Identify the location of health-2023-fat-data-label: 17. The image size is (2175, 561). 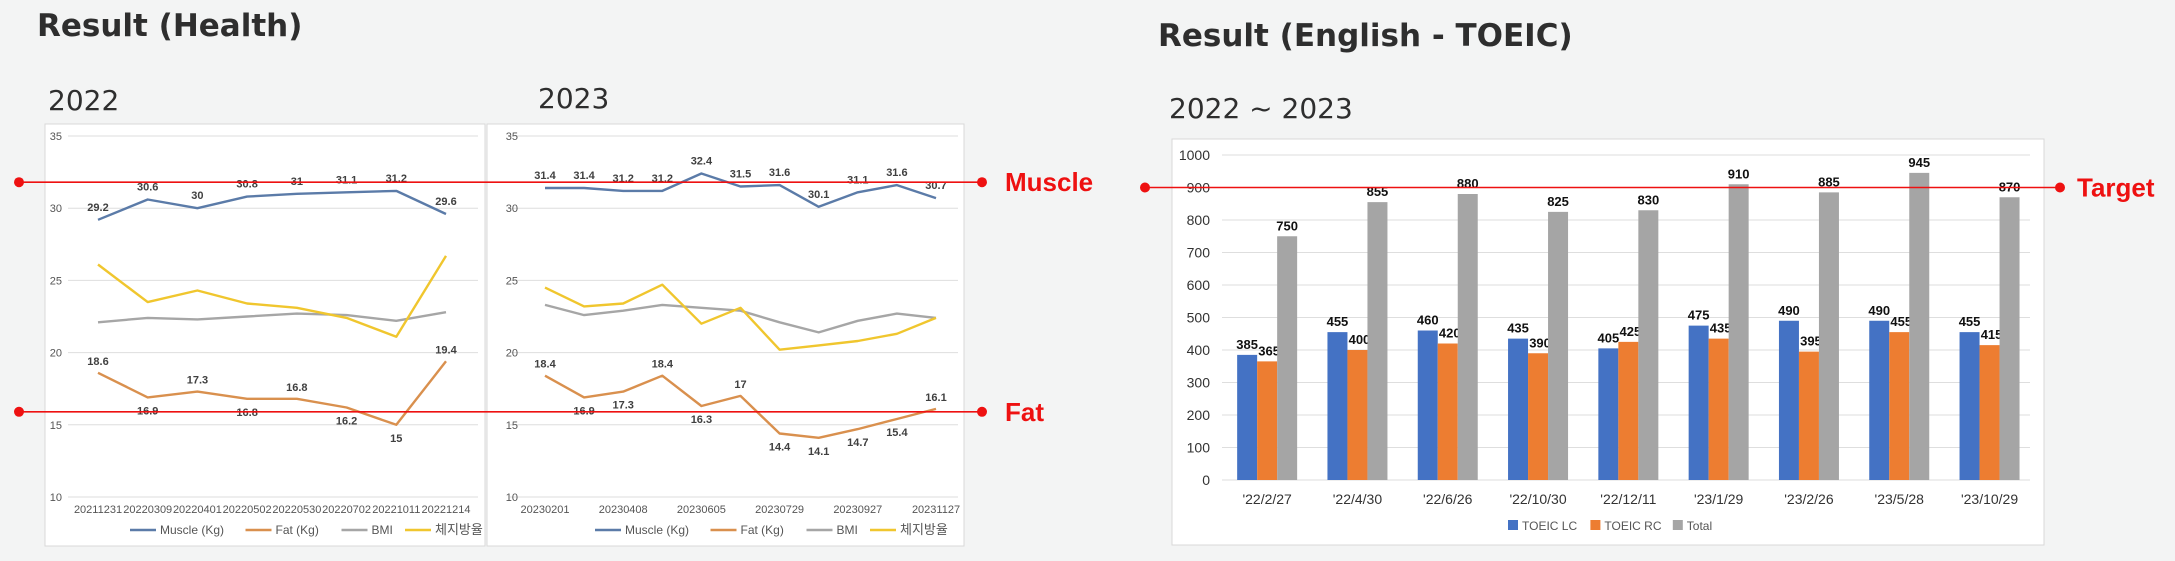
(740, 385).